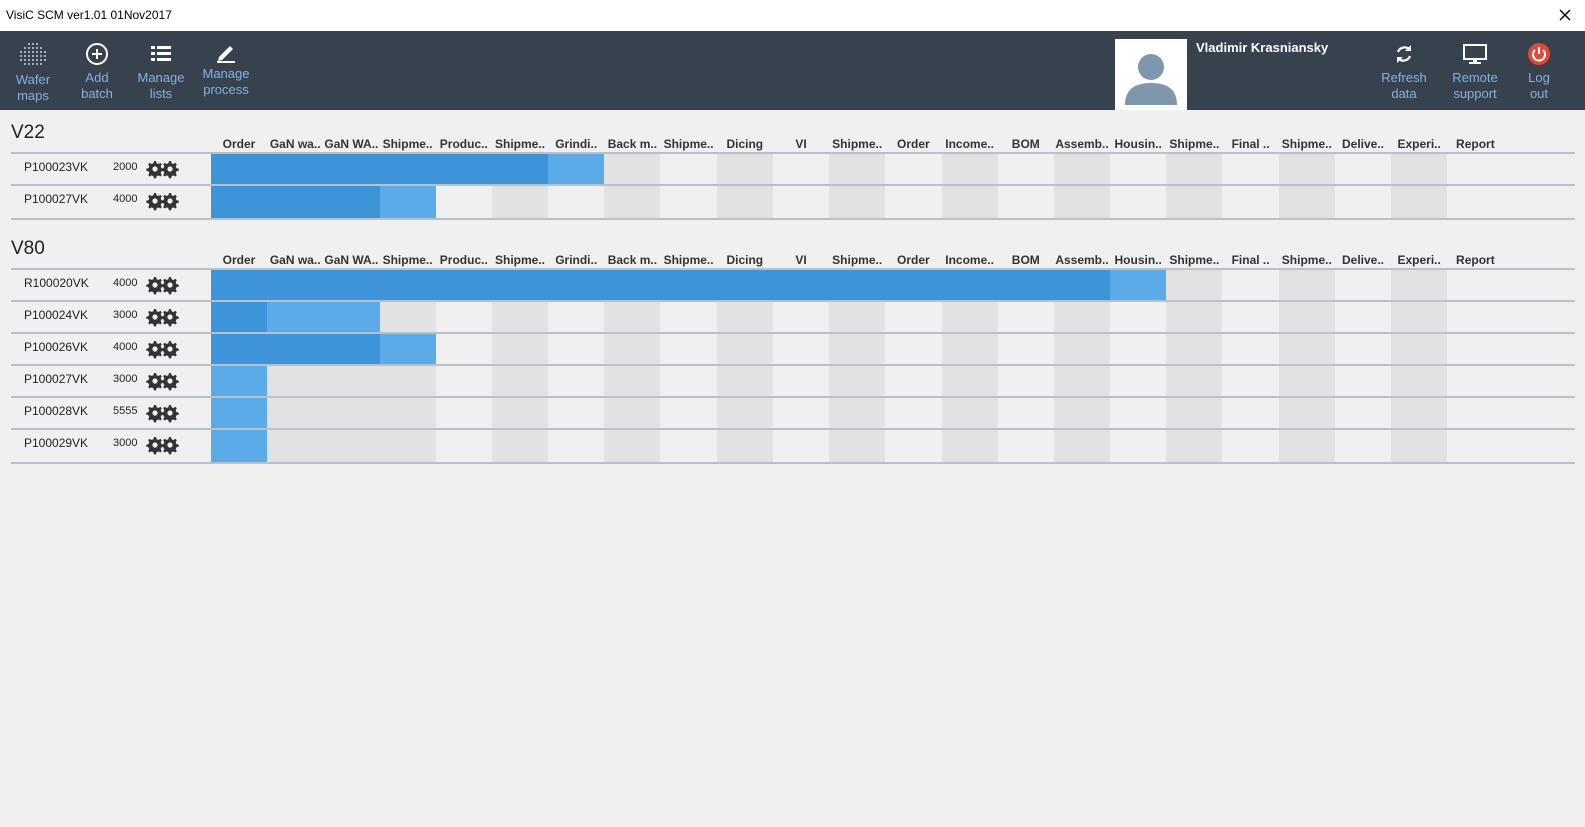  I want to click on batch-row: P100027VK 3000, so click(793, 381).